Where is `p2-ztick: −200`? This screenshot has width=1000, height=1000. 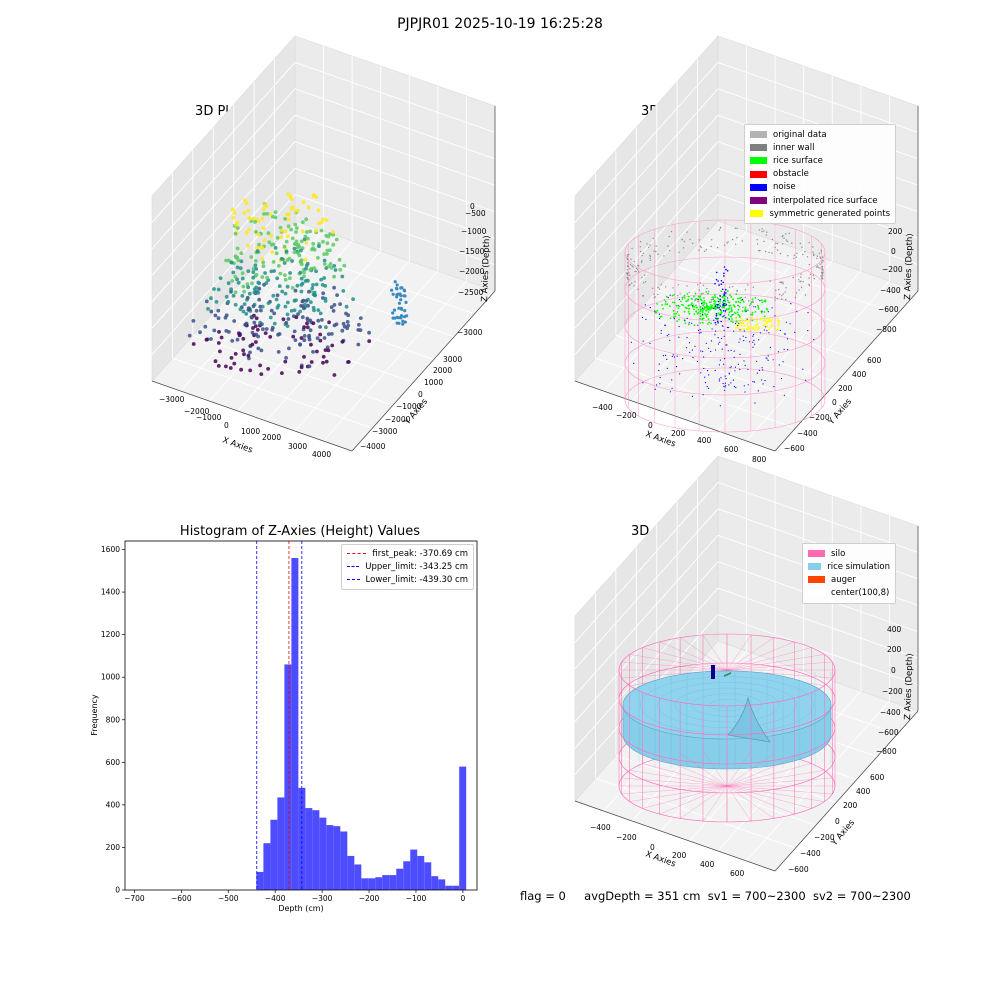 p2-ztick: −200 is located at coordinates (892, 269).